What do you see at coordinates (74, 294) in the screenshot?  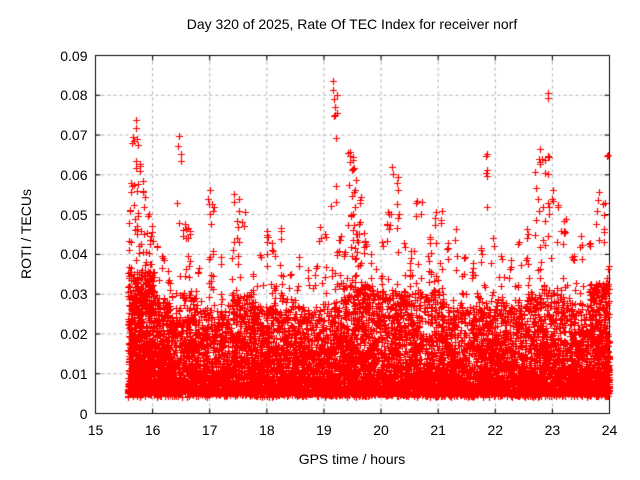 I see `y-tick-label: 0.03` at bounding box center [74, 294].